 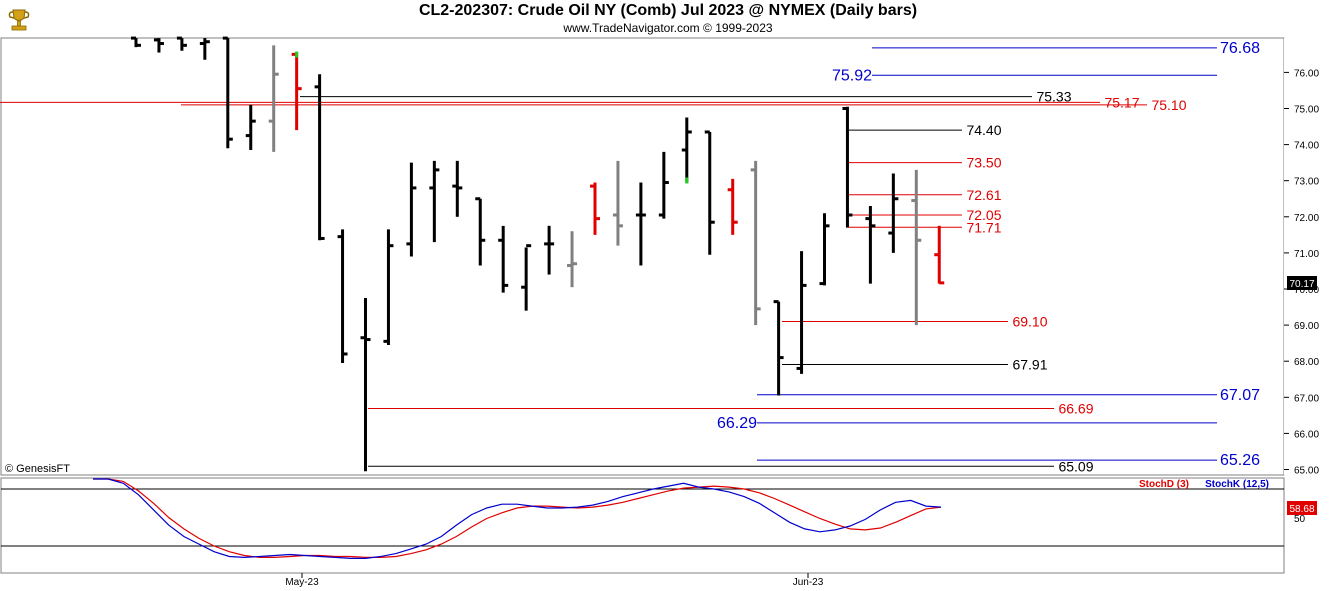 I want to click on trophy-logo-icon, so click(x=19, y=19).